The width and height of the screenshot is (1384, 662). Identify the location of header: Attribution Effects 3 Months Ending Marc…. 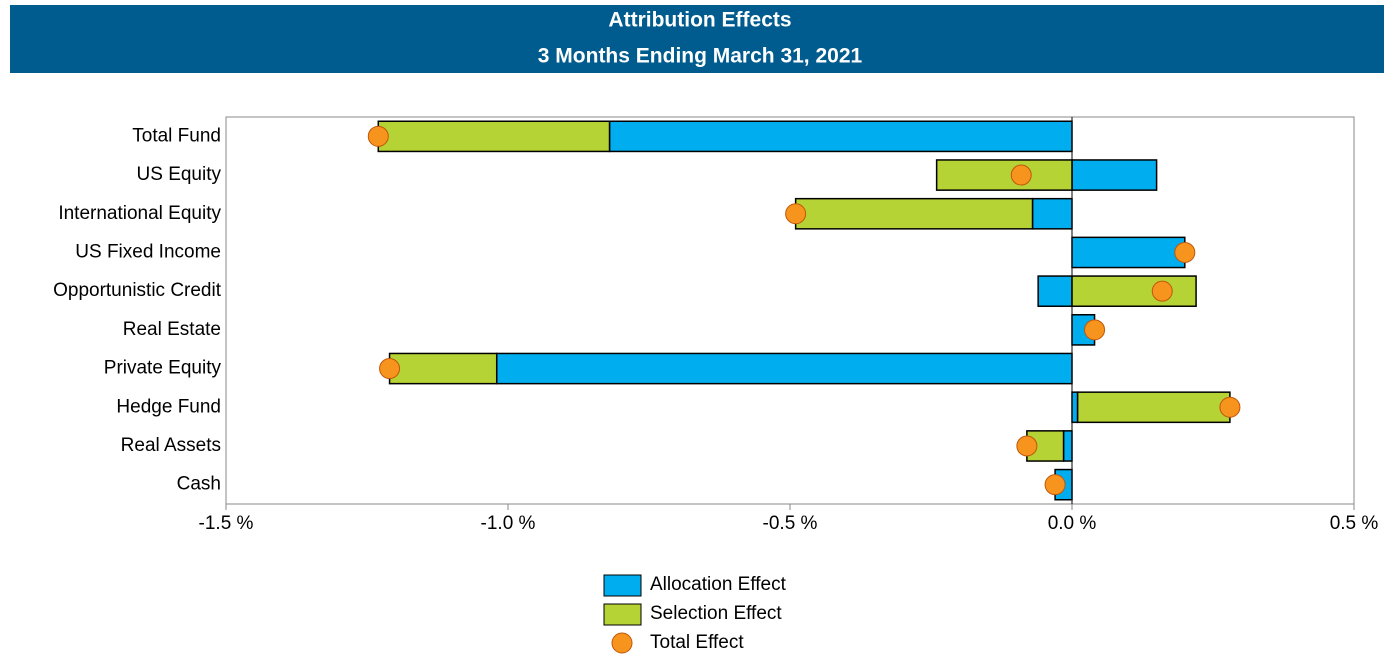
(697, 39).